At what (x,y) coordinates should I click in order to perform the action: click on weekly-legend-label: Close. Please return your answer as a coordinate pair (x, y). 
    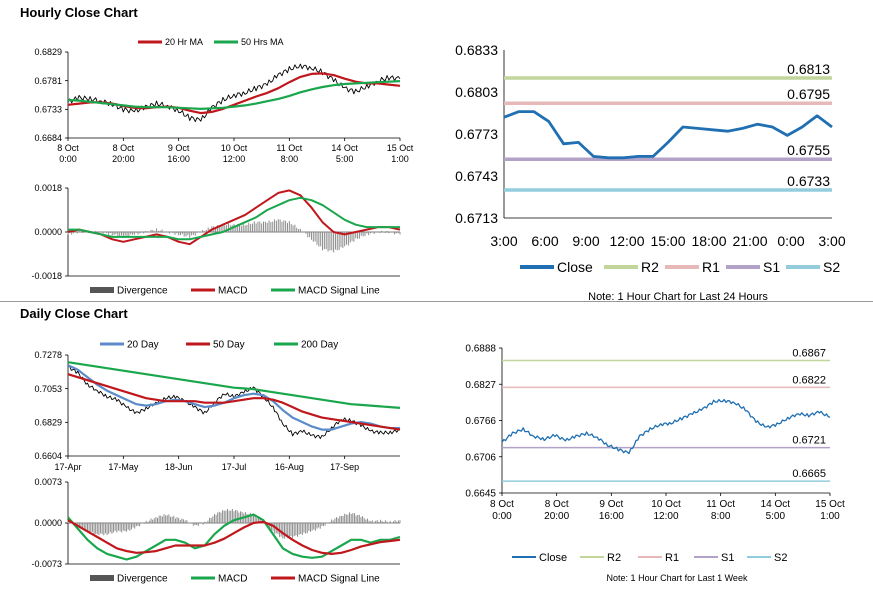
    Looking at the image, I should click on (553, 558).